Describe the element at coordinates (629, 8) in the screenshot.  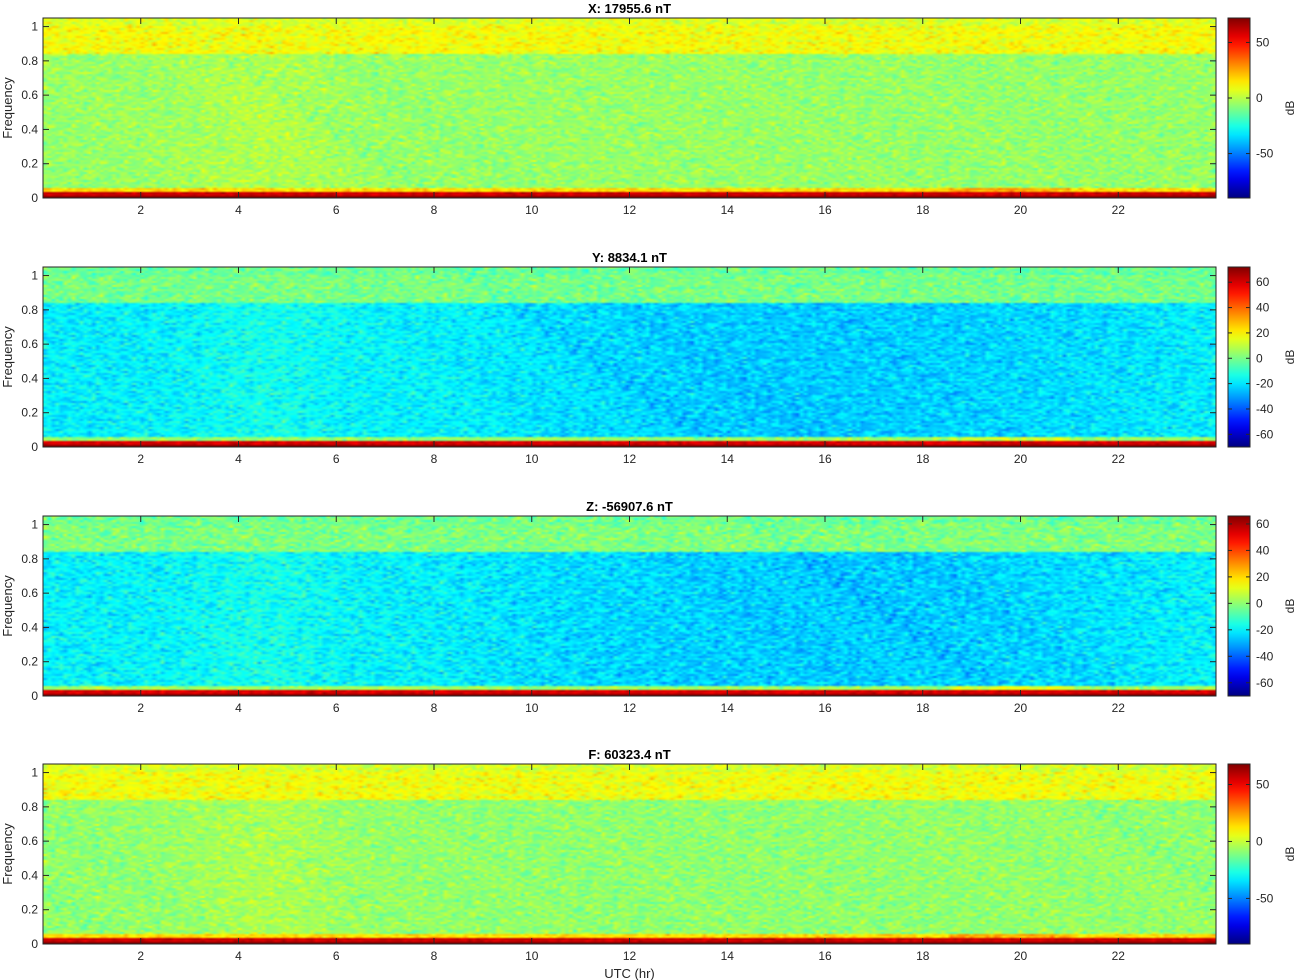
I see `panel-title: X: 17955.6 nT` at that location.